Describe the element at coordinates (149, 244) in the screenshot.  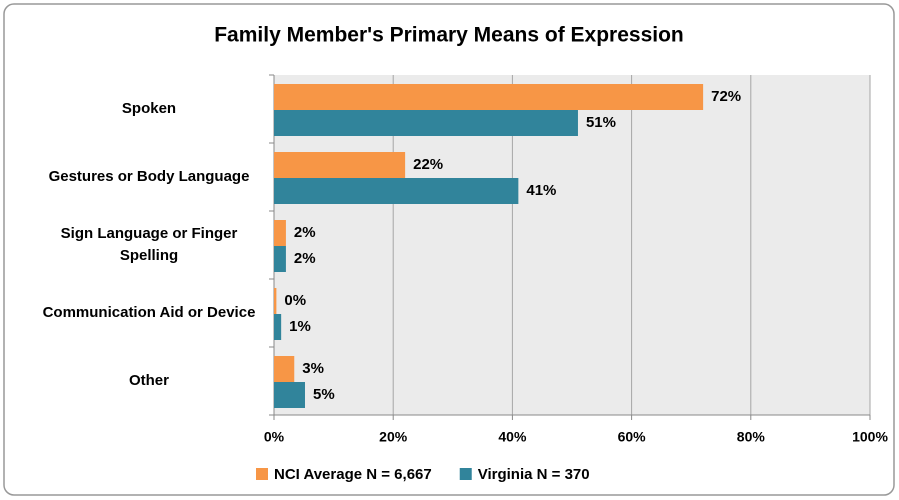
I see `y-tick-label: Sign Language or Finger Spelling` at that location.